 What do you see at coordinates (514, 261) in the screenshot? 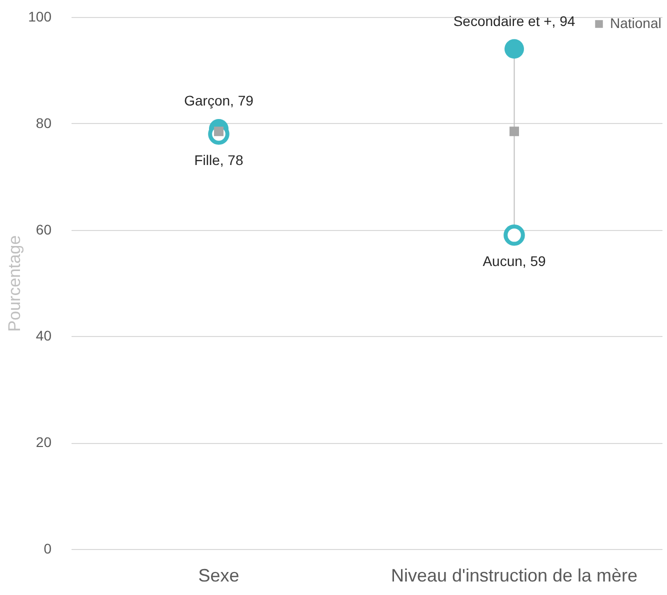
I see `data-label: Aucun, 59` at bounding box center [514, 261].